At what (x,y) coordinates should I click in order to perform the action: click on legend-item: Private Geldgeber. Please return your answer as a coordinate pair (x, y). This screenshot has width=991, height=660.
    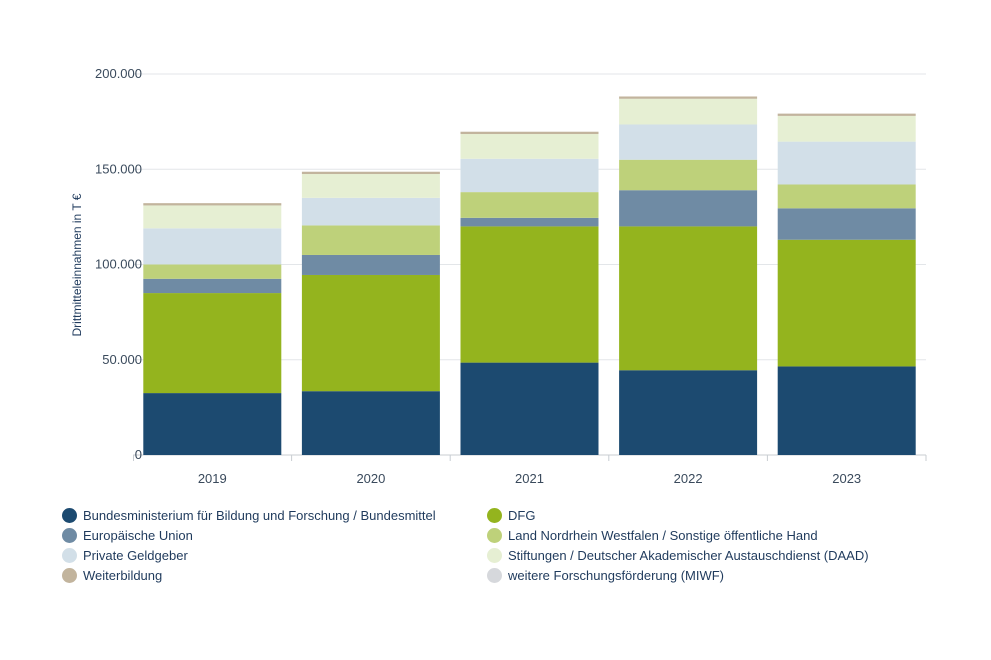
    Looking at the image, I should click on (274, 555).